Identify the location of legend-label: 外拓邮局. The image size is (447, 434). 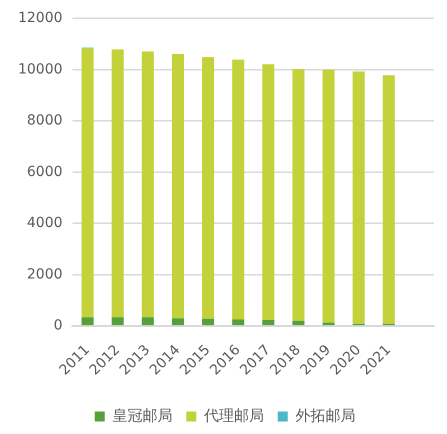
(325, 415).